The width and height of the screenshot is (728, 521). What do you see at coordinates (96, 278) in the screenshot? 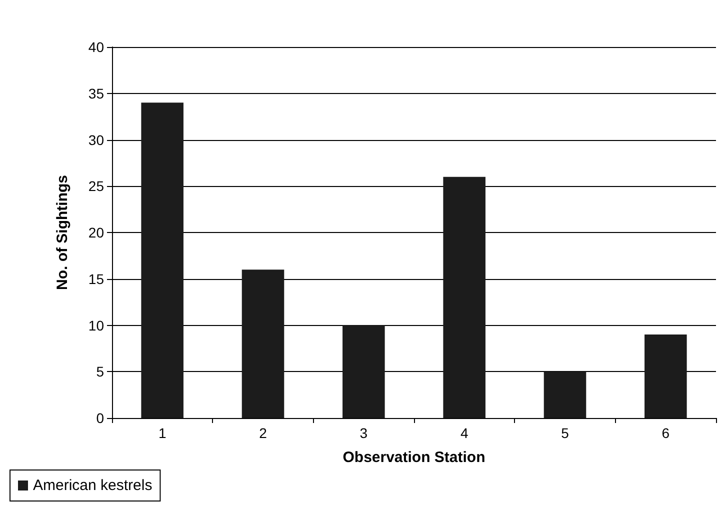
I see `y-tick-label: 15` at bounding box center [96, 278].